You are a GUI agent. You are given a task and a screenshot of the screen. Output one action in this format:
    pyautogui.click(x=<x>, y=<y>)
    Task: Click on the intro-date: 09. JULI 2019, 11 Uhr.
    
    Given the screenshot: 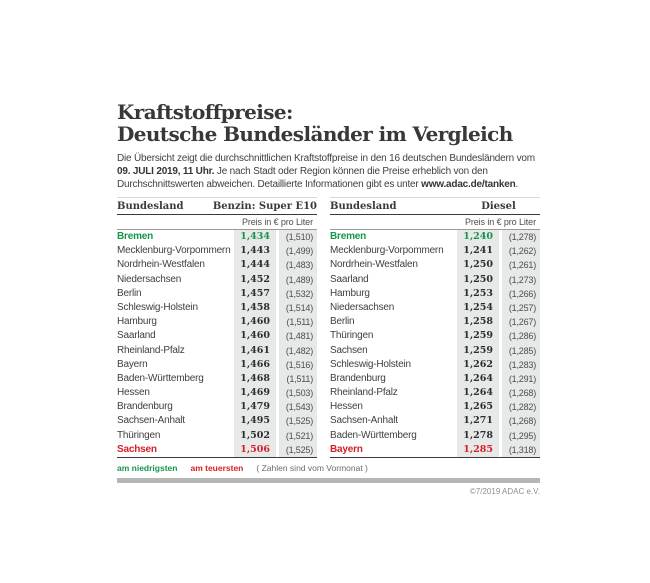 What is the action you would take?
    pyautogui.click(x=166, y=171)
    